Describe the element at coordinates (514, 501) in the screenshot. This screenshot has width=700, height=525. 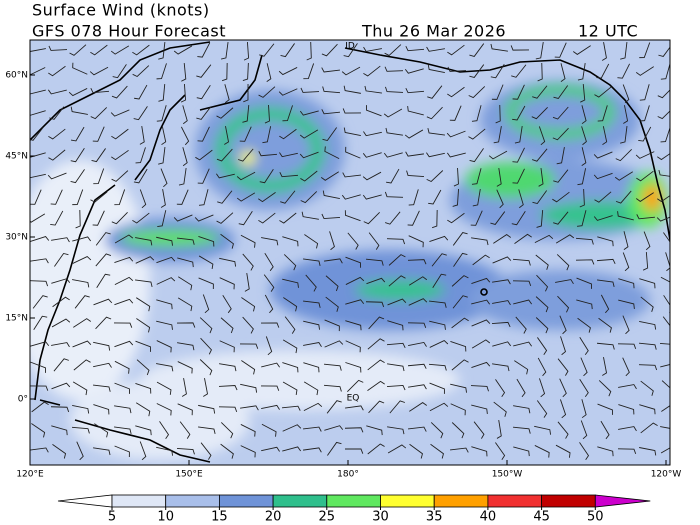
I see `colorbar-swatch` at that location.